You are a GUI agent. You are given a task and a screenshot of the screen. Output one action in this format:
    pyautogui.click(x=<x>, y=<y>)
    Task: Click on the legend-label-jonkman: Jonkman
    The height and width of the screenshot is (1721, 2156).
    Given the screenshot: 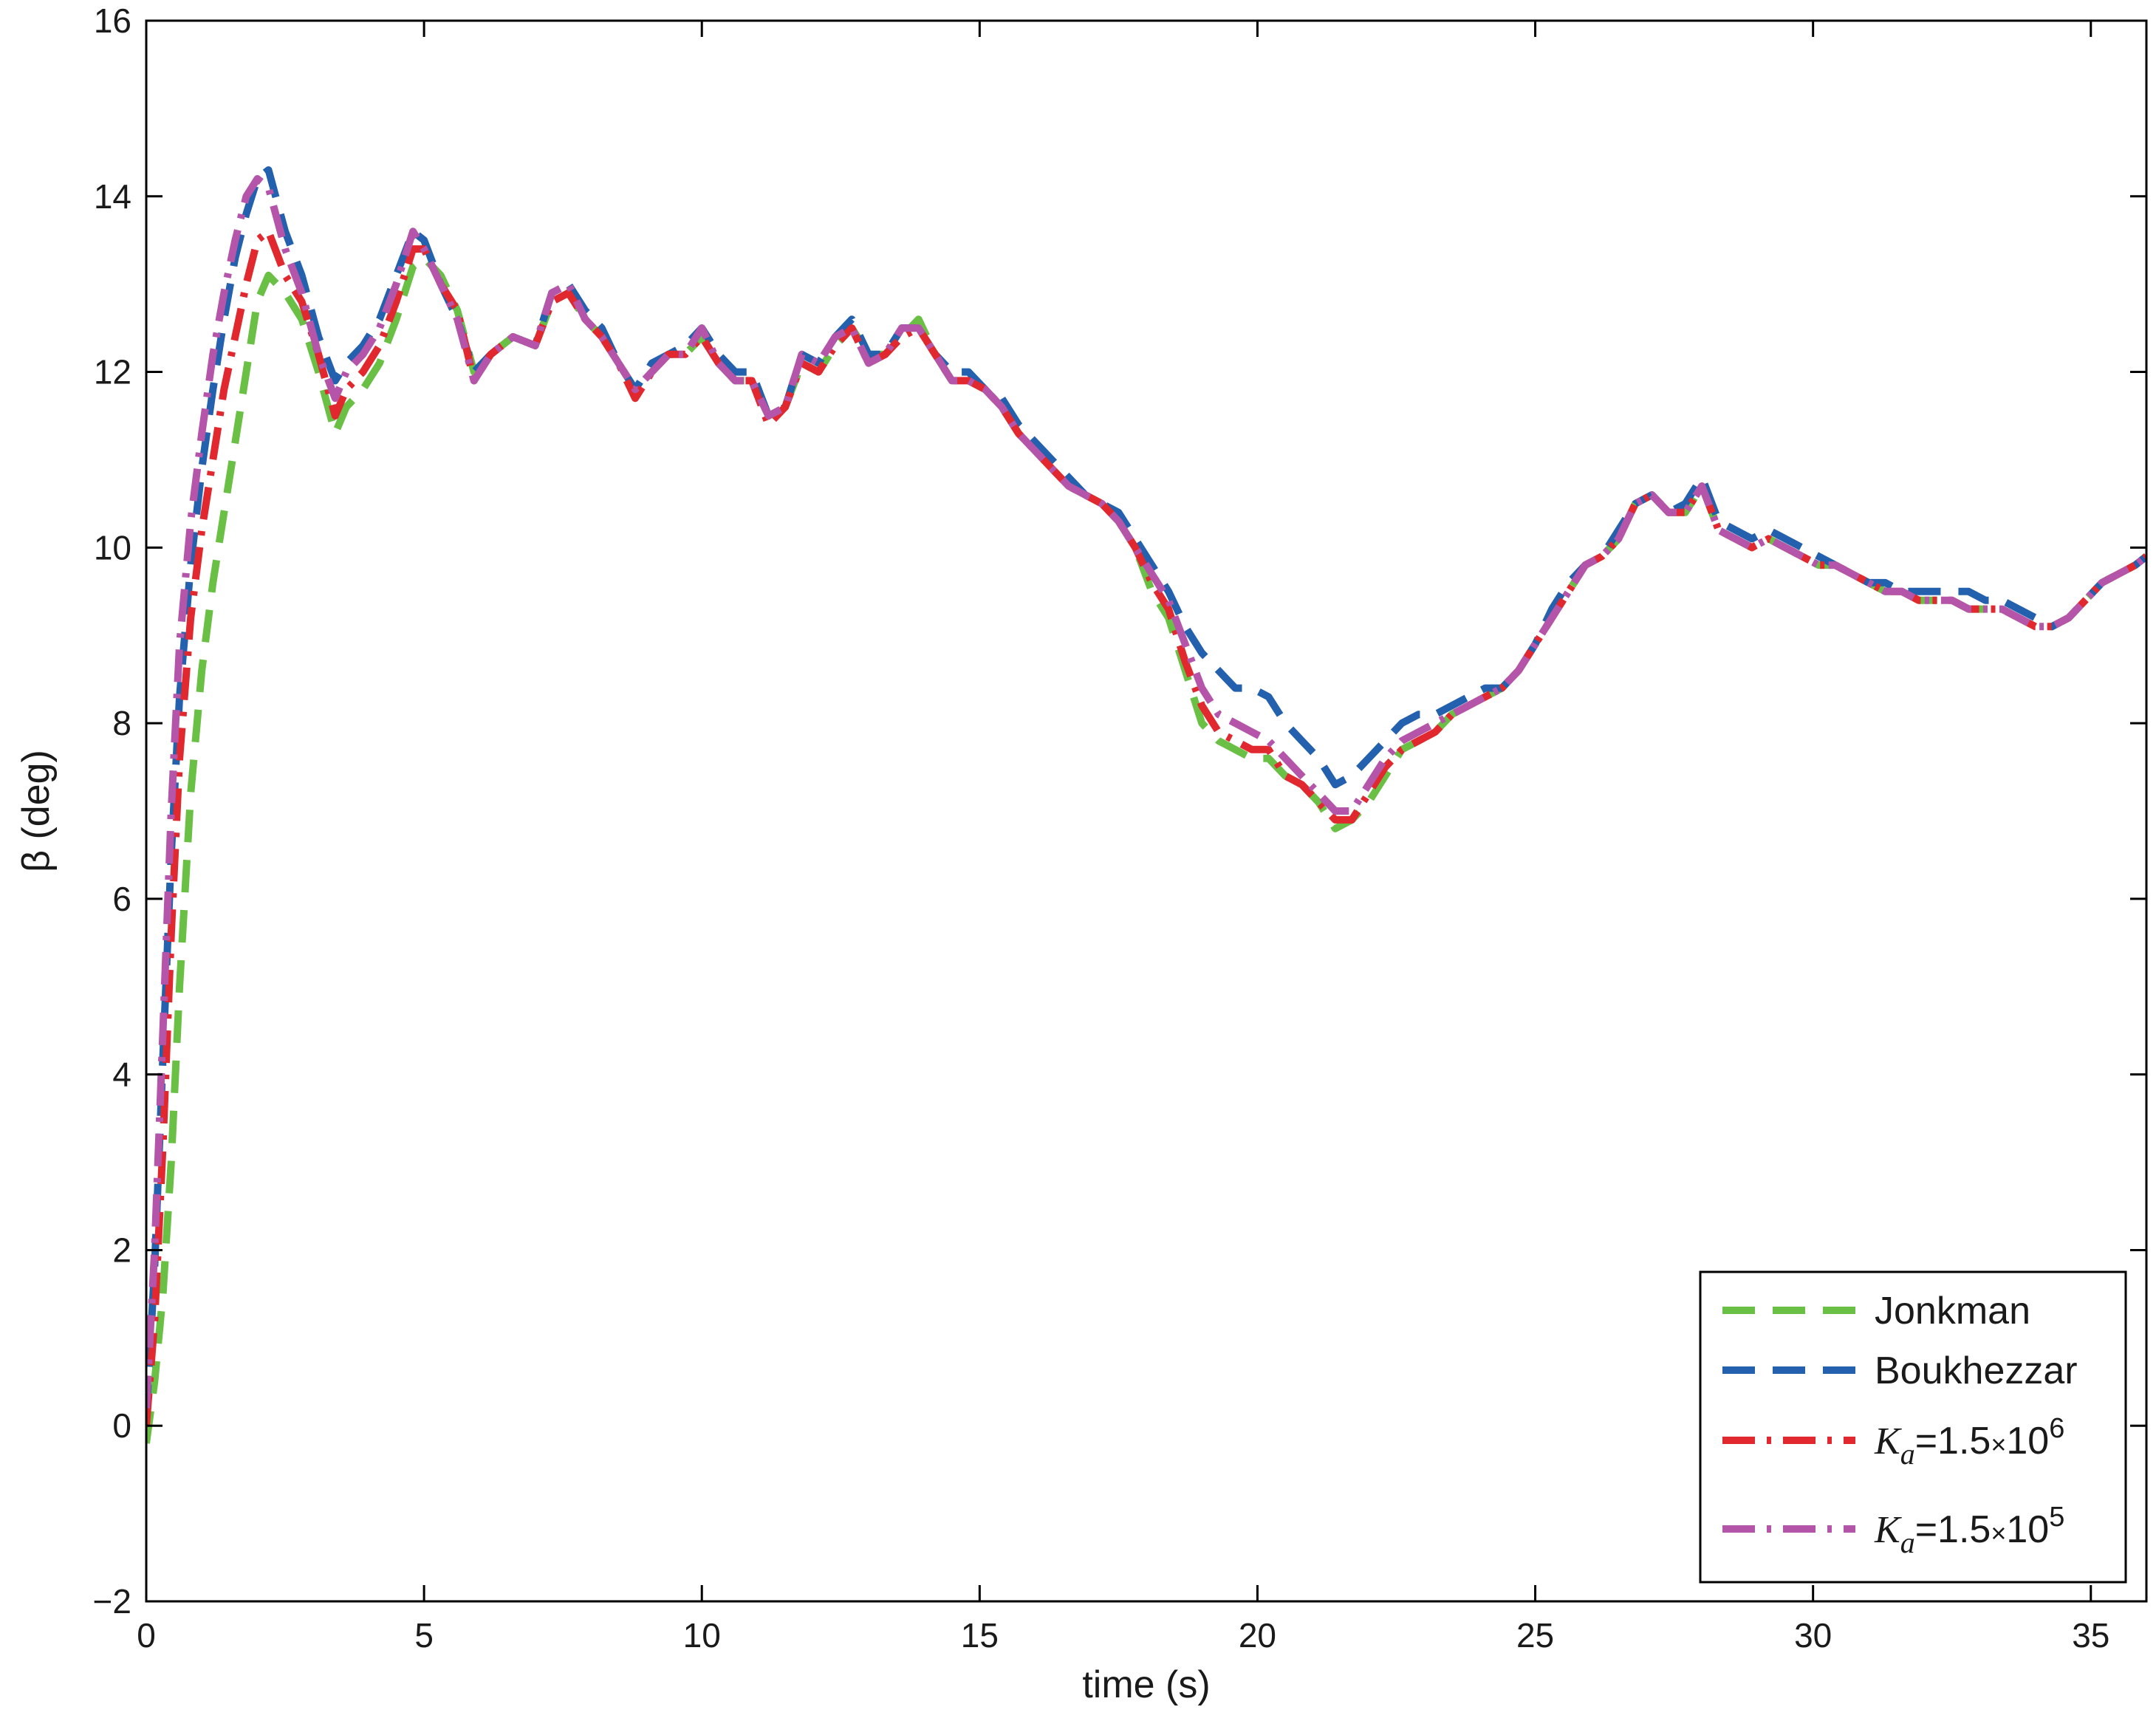 What is the action you would take?
    pyautogui.click(x=1952, y=1311)
    